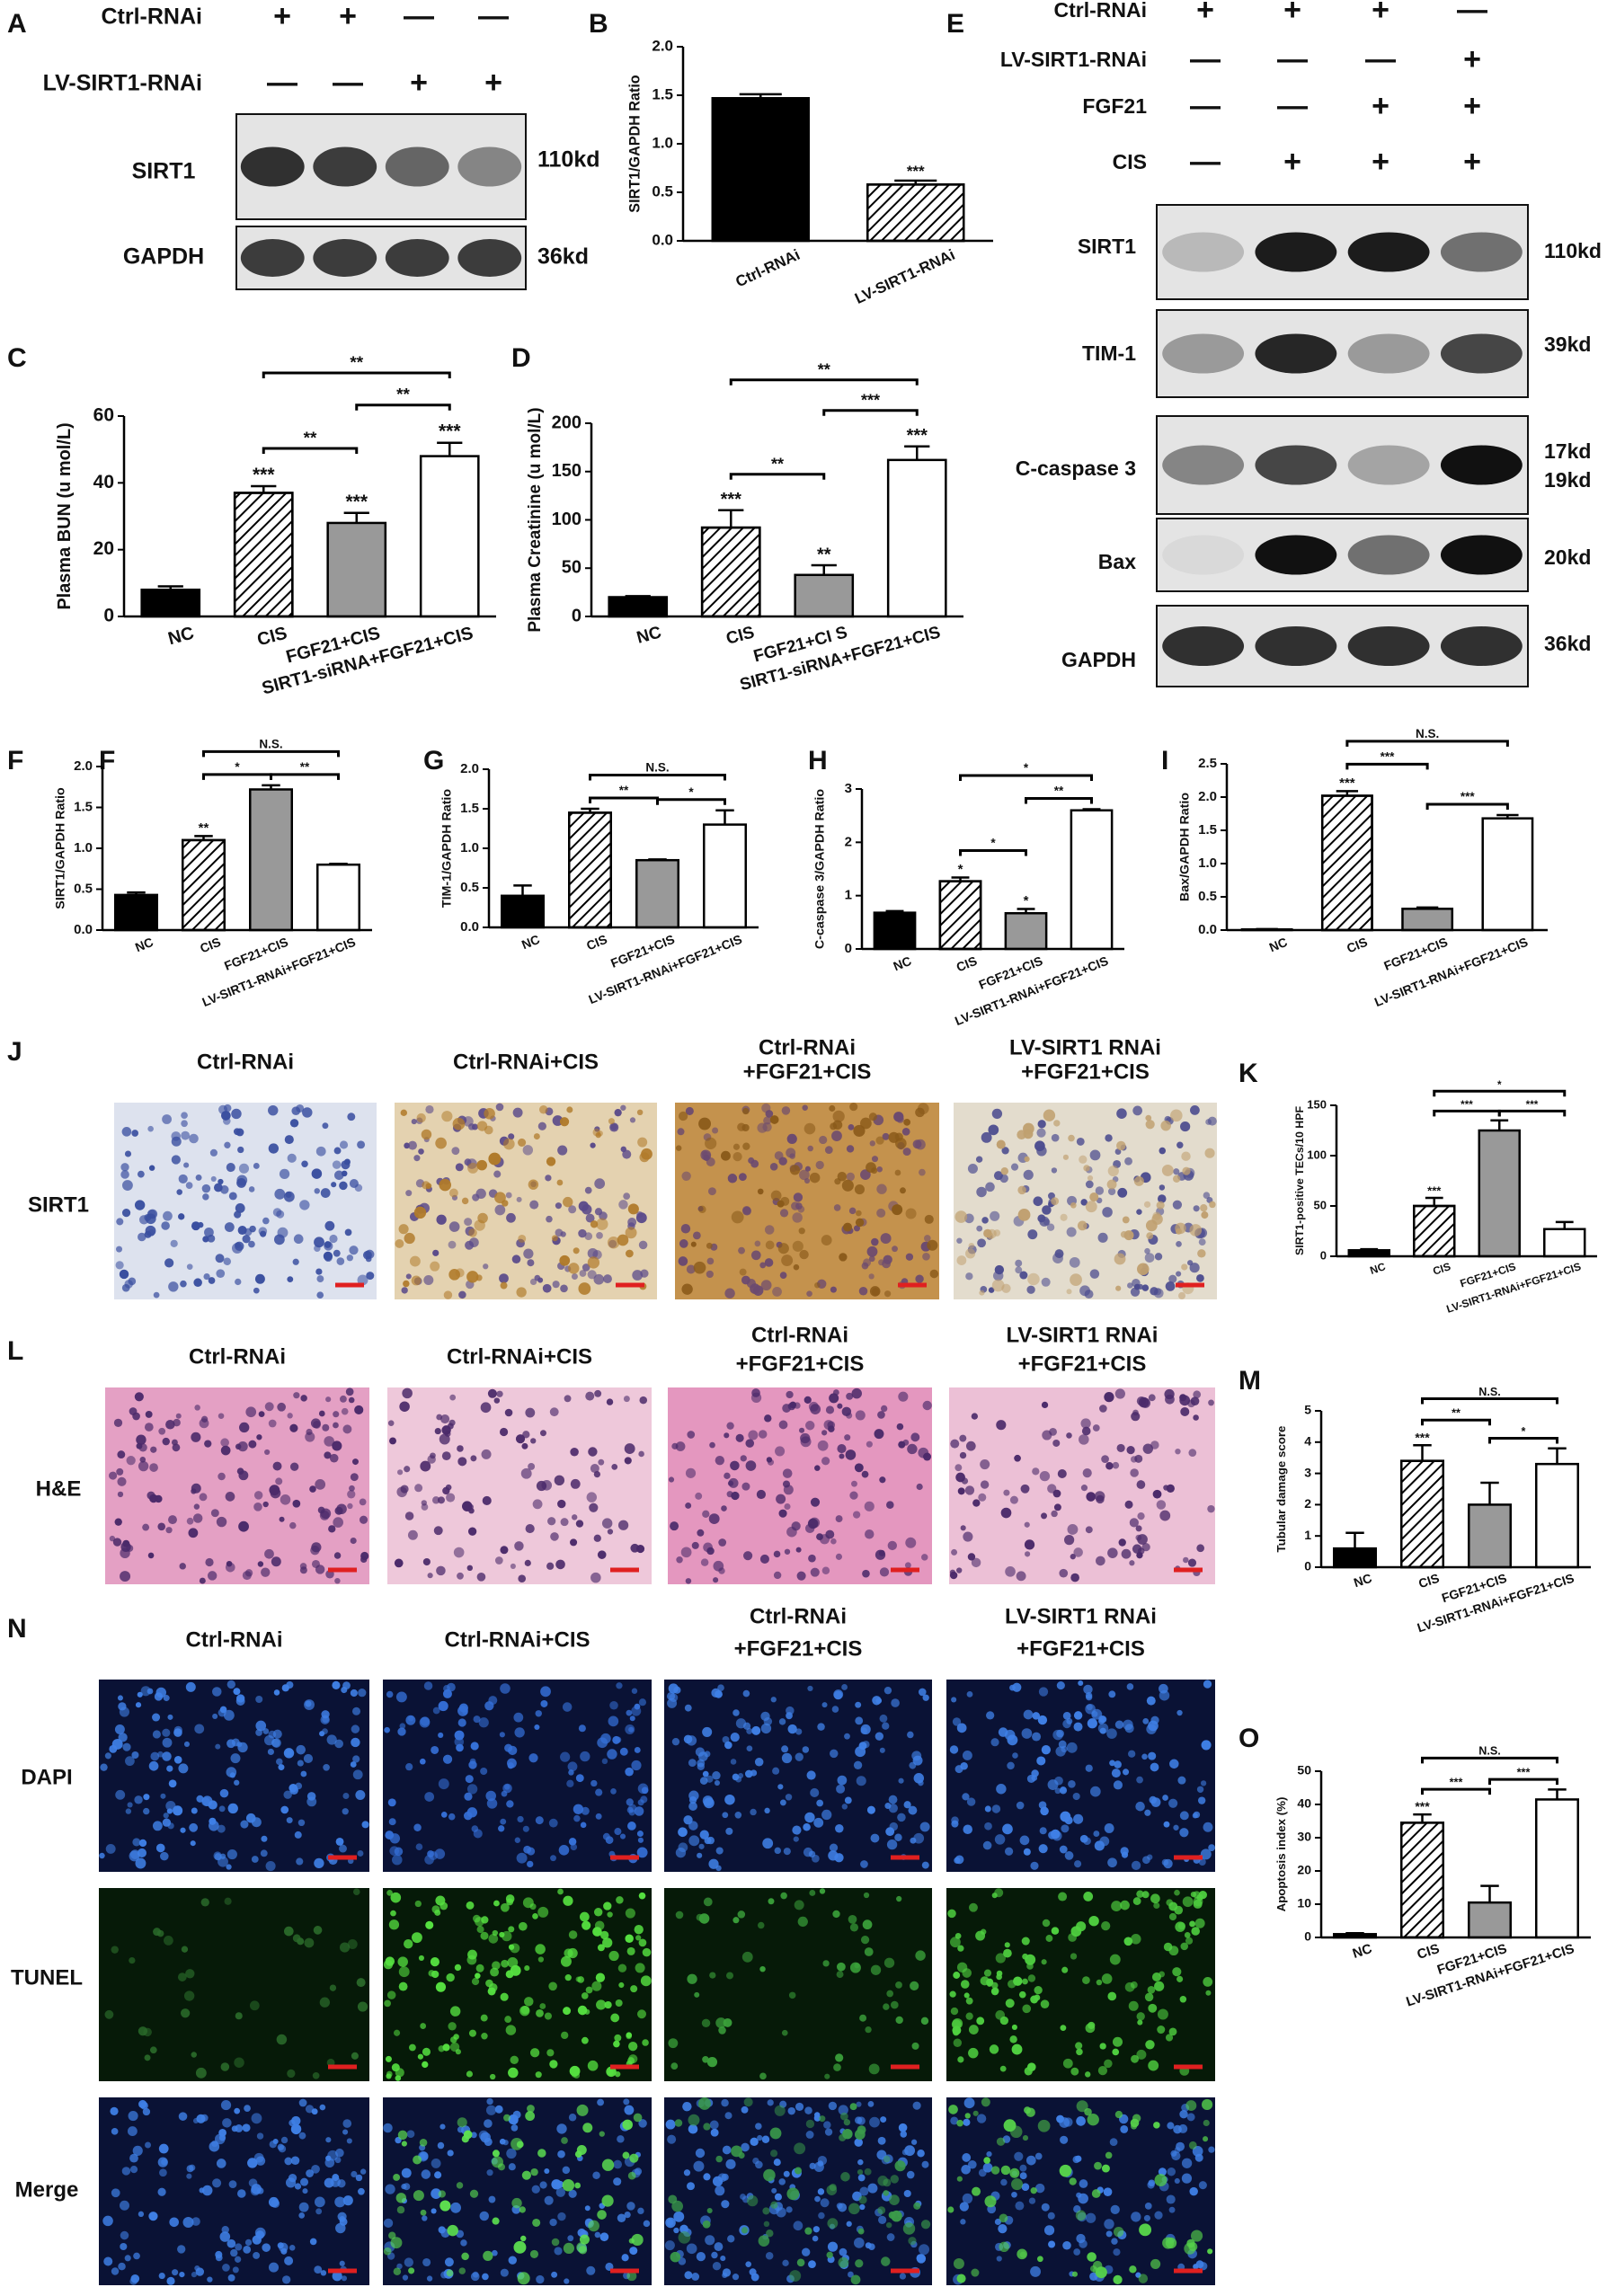  What do you see at coordinates (1422, 1452) in the screenshot?
I see `error-bar` at bounding box center [1422, 1452].